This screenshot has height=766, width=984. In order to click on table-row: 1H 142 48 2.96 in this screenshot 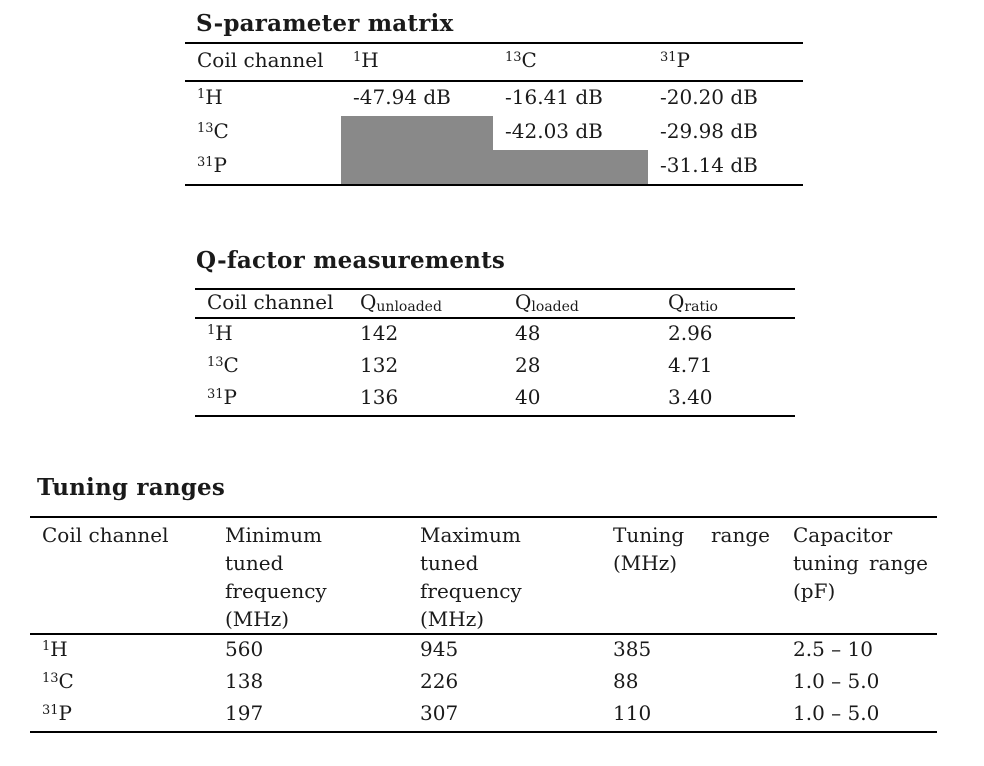, I will do `click(495, 334)`.